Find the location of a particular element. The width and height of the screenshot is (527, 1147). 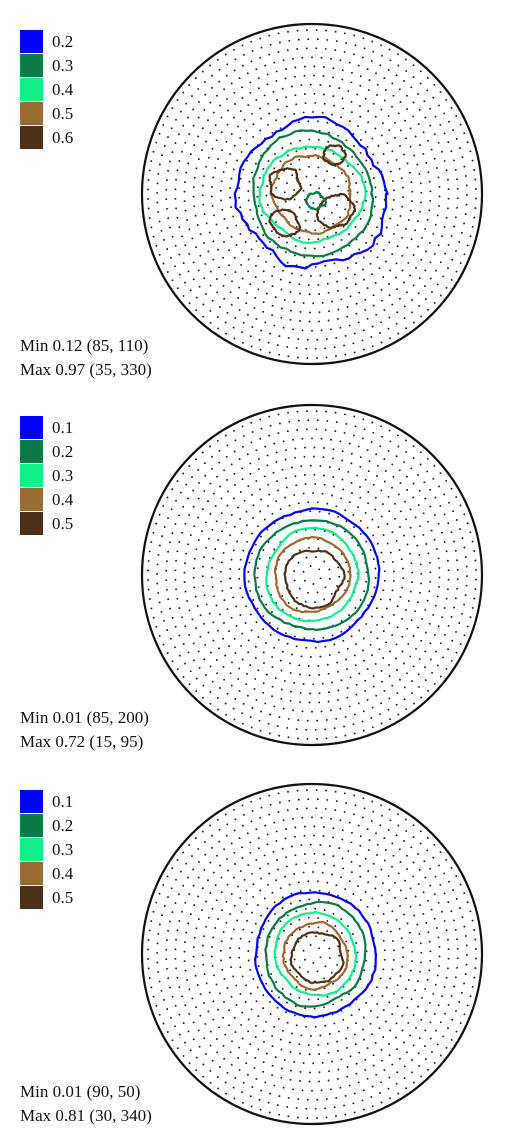

min-value-text: Min 0.01 (85, 200) is located at coordinates (84, 717).